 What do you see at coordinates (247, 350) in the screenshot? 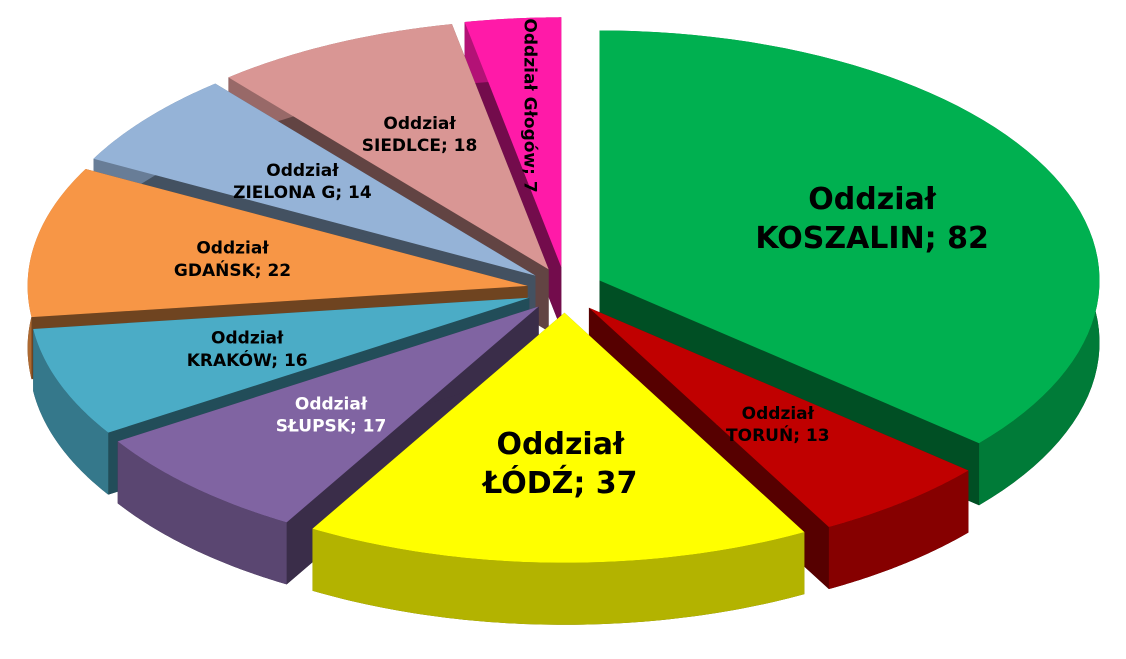
I see `data-label: Oddział KRAKÓW; 16` at bounding box center [247, 350].